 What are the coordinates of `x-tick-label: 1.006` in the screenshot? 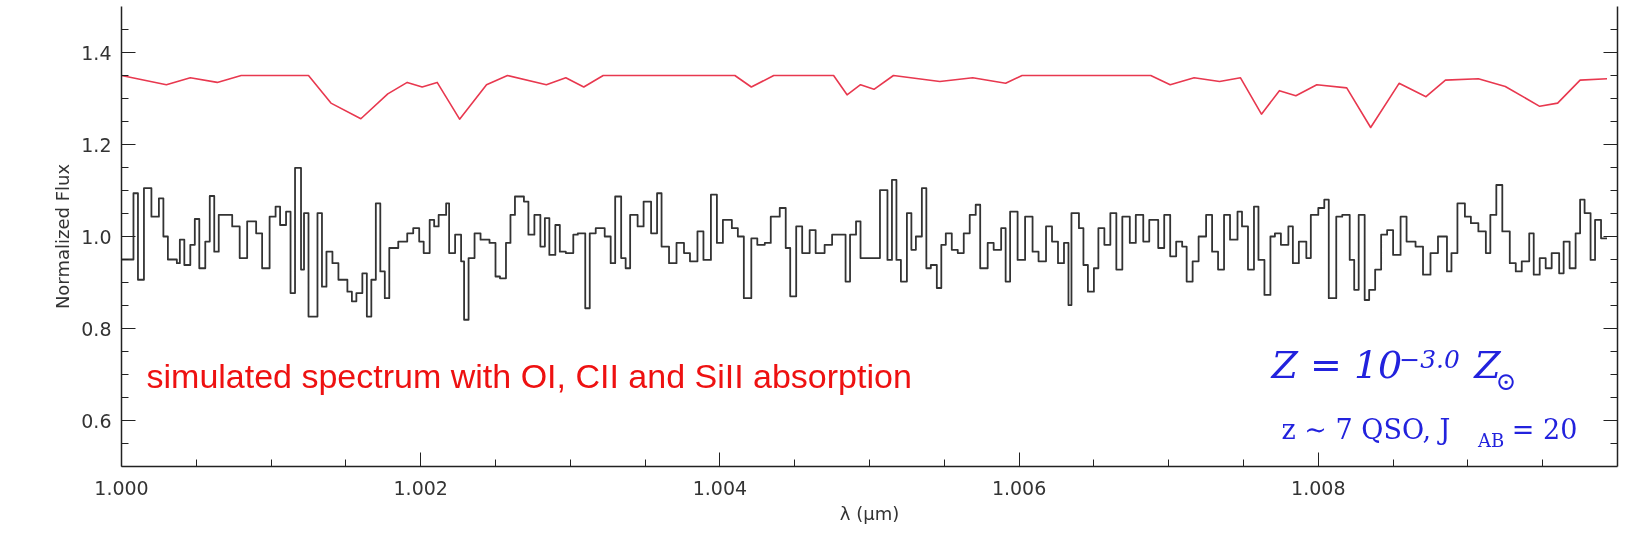 It's located at (1019, 487).